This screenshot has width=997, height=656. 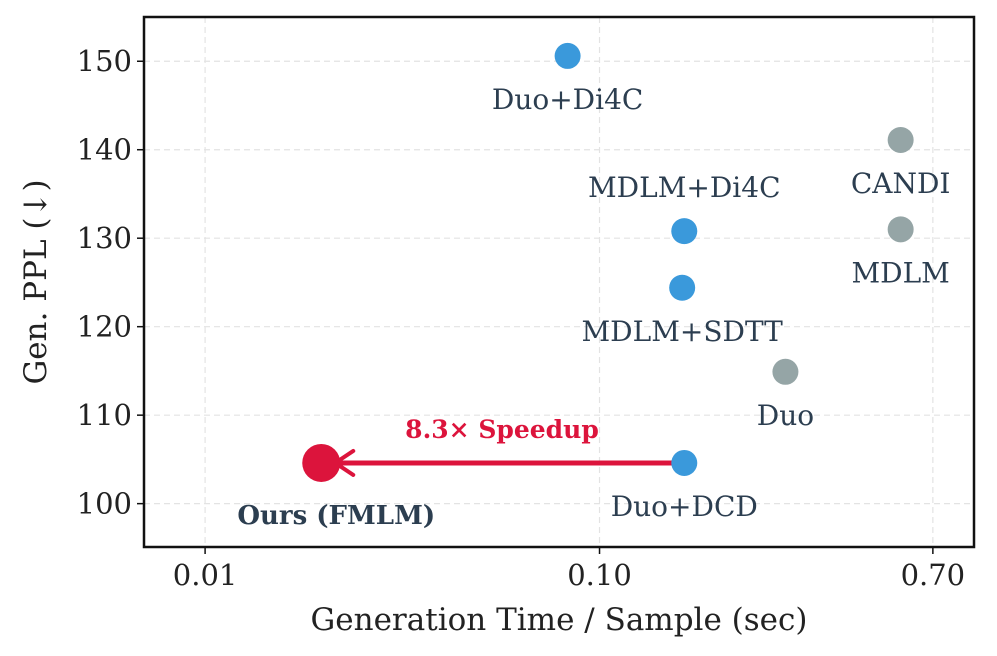 What do you see at coordinates (336, 516) in the screenshot?
I see `point-label: Ours (FMLM)` at bounding box center [336, 516].